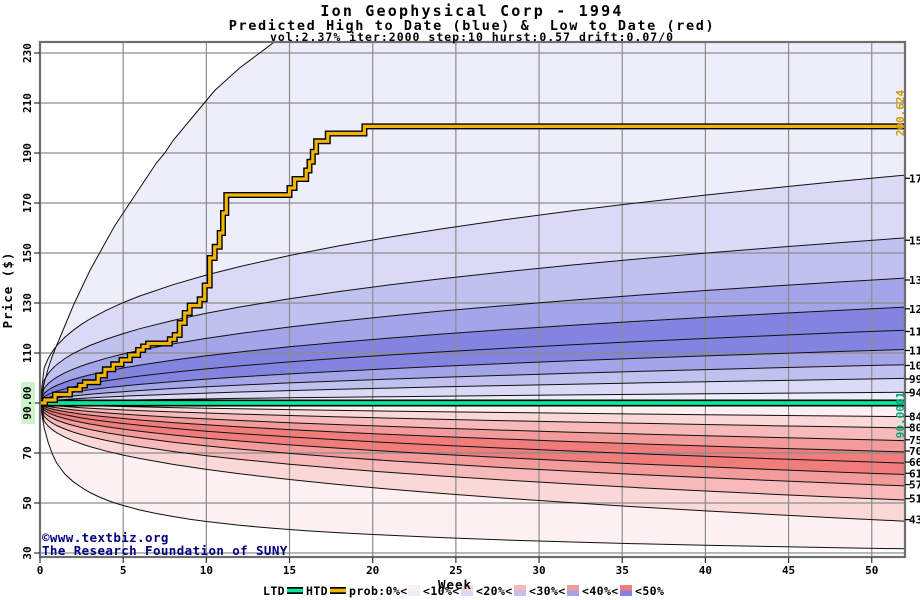 The image size is (920, 600). I want to click on y-tick-label: 170, so click(27, 203).